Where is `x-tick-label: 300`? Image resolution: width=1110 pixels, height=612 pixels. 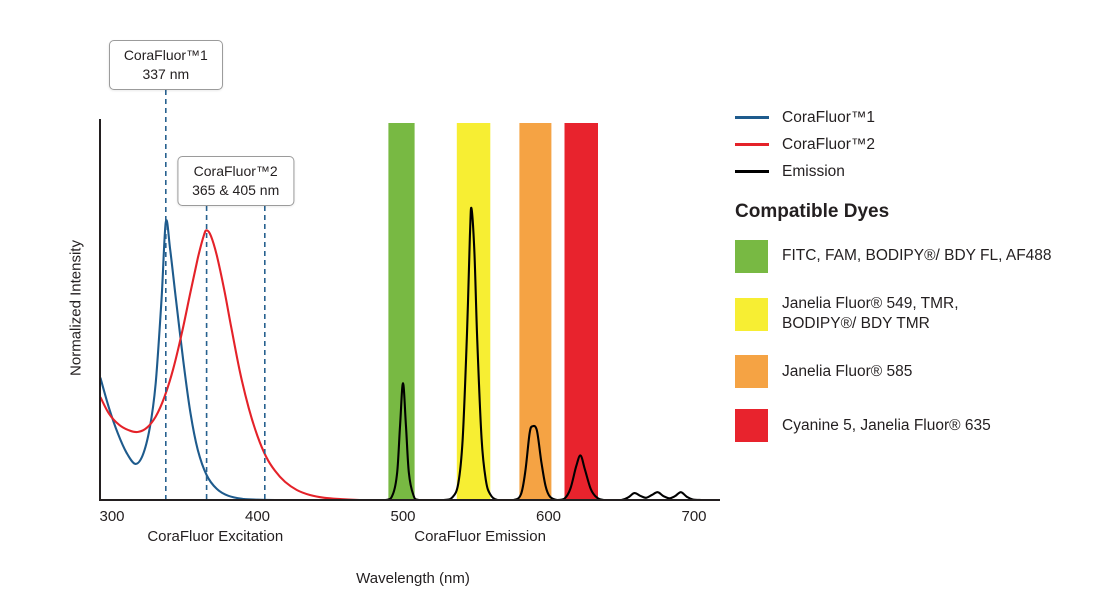
x-tick-label: 300 is located at coordinates (111, 516).